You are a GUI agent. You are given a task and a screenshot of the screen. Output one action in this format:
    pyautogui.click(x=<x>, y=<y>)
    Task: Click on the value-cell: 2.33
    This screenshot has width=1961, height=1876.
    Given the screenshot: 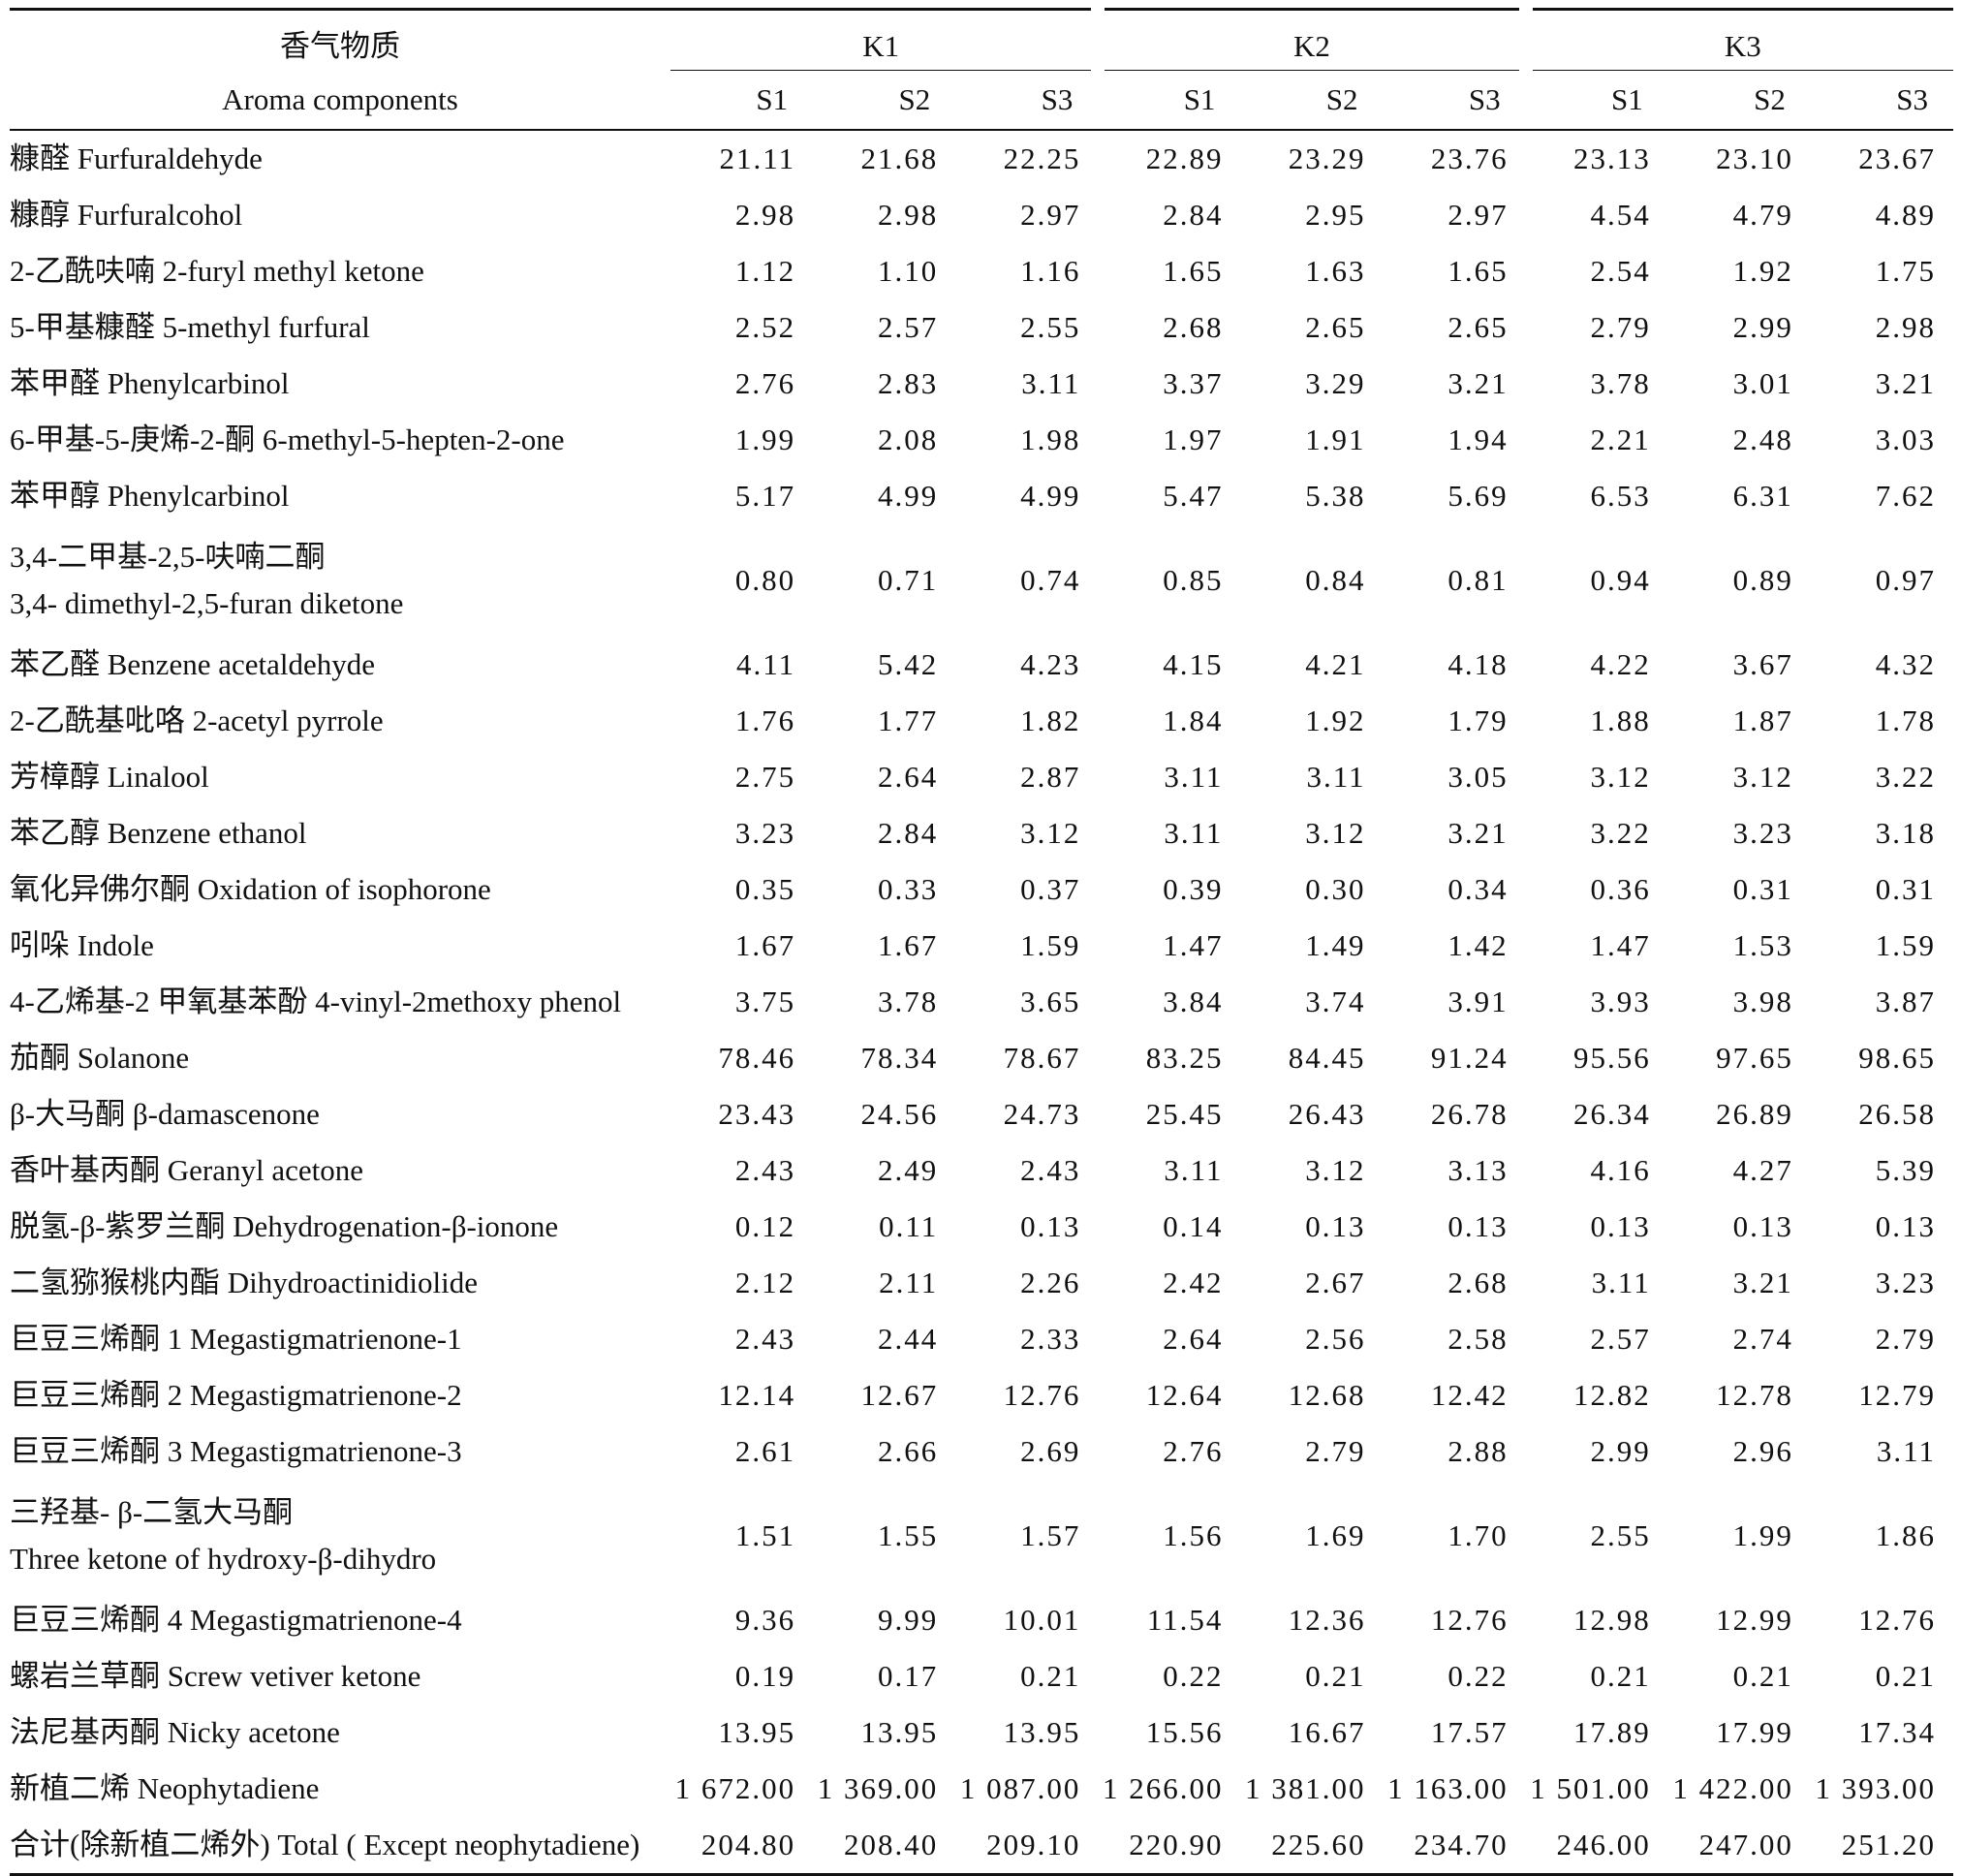 What is the action you would take?
    pyautogui.click(x=1050, y=1339)
    